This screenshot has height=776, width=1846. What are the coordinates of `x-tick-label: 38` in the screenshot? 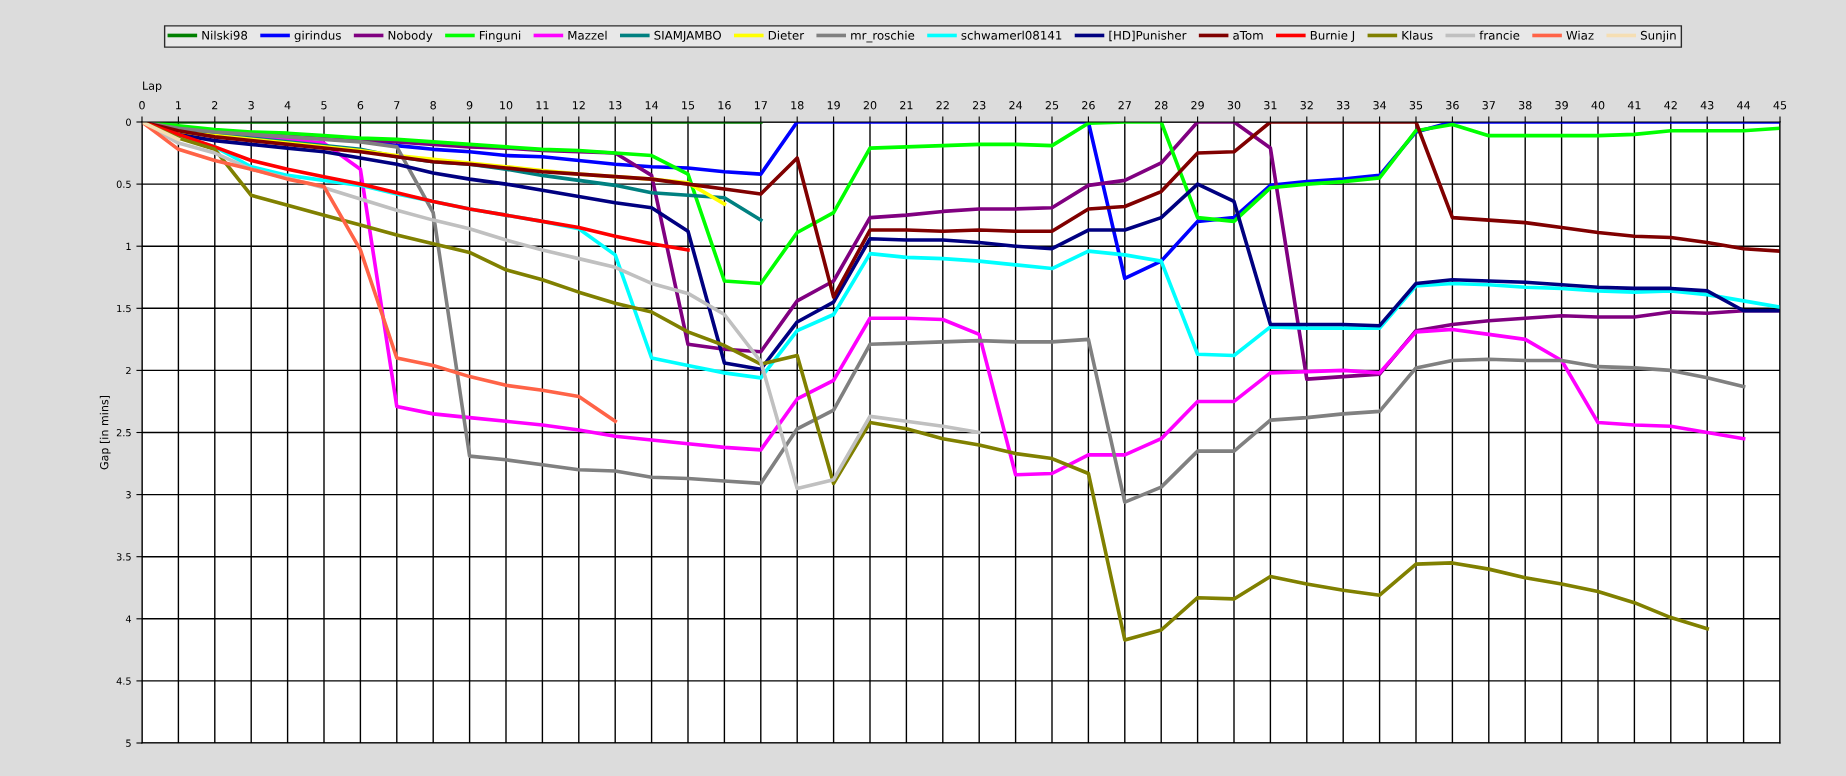 It's located at (1525, 105).